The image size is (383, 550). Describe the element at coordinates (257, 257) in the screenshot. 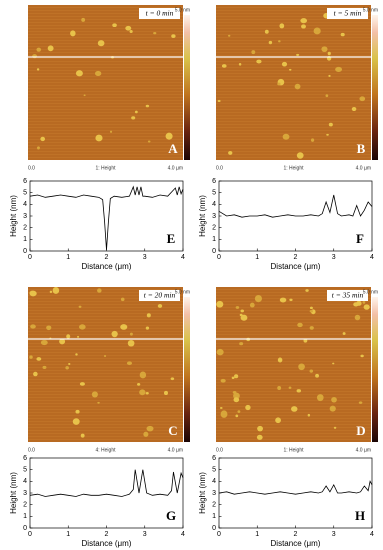

I see `x-tick-label: 1` at that location.